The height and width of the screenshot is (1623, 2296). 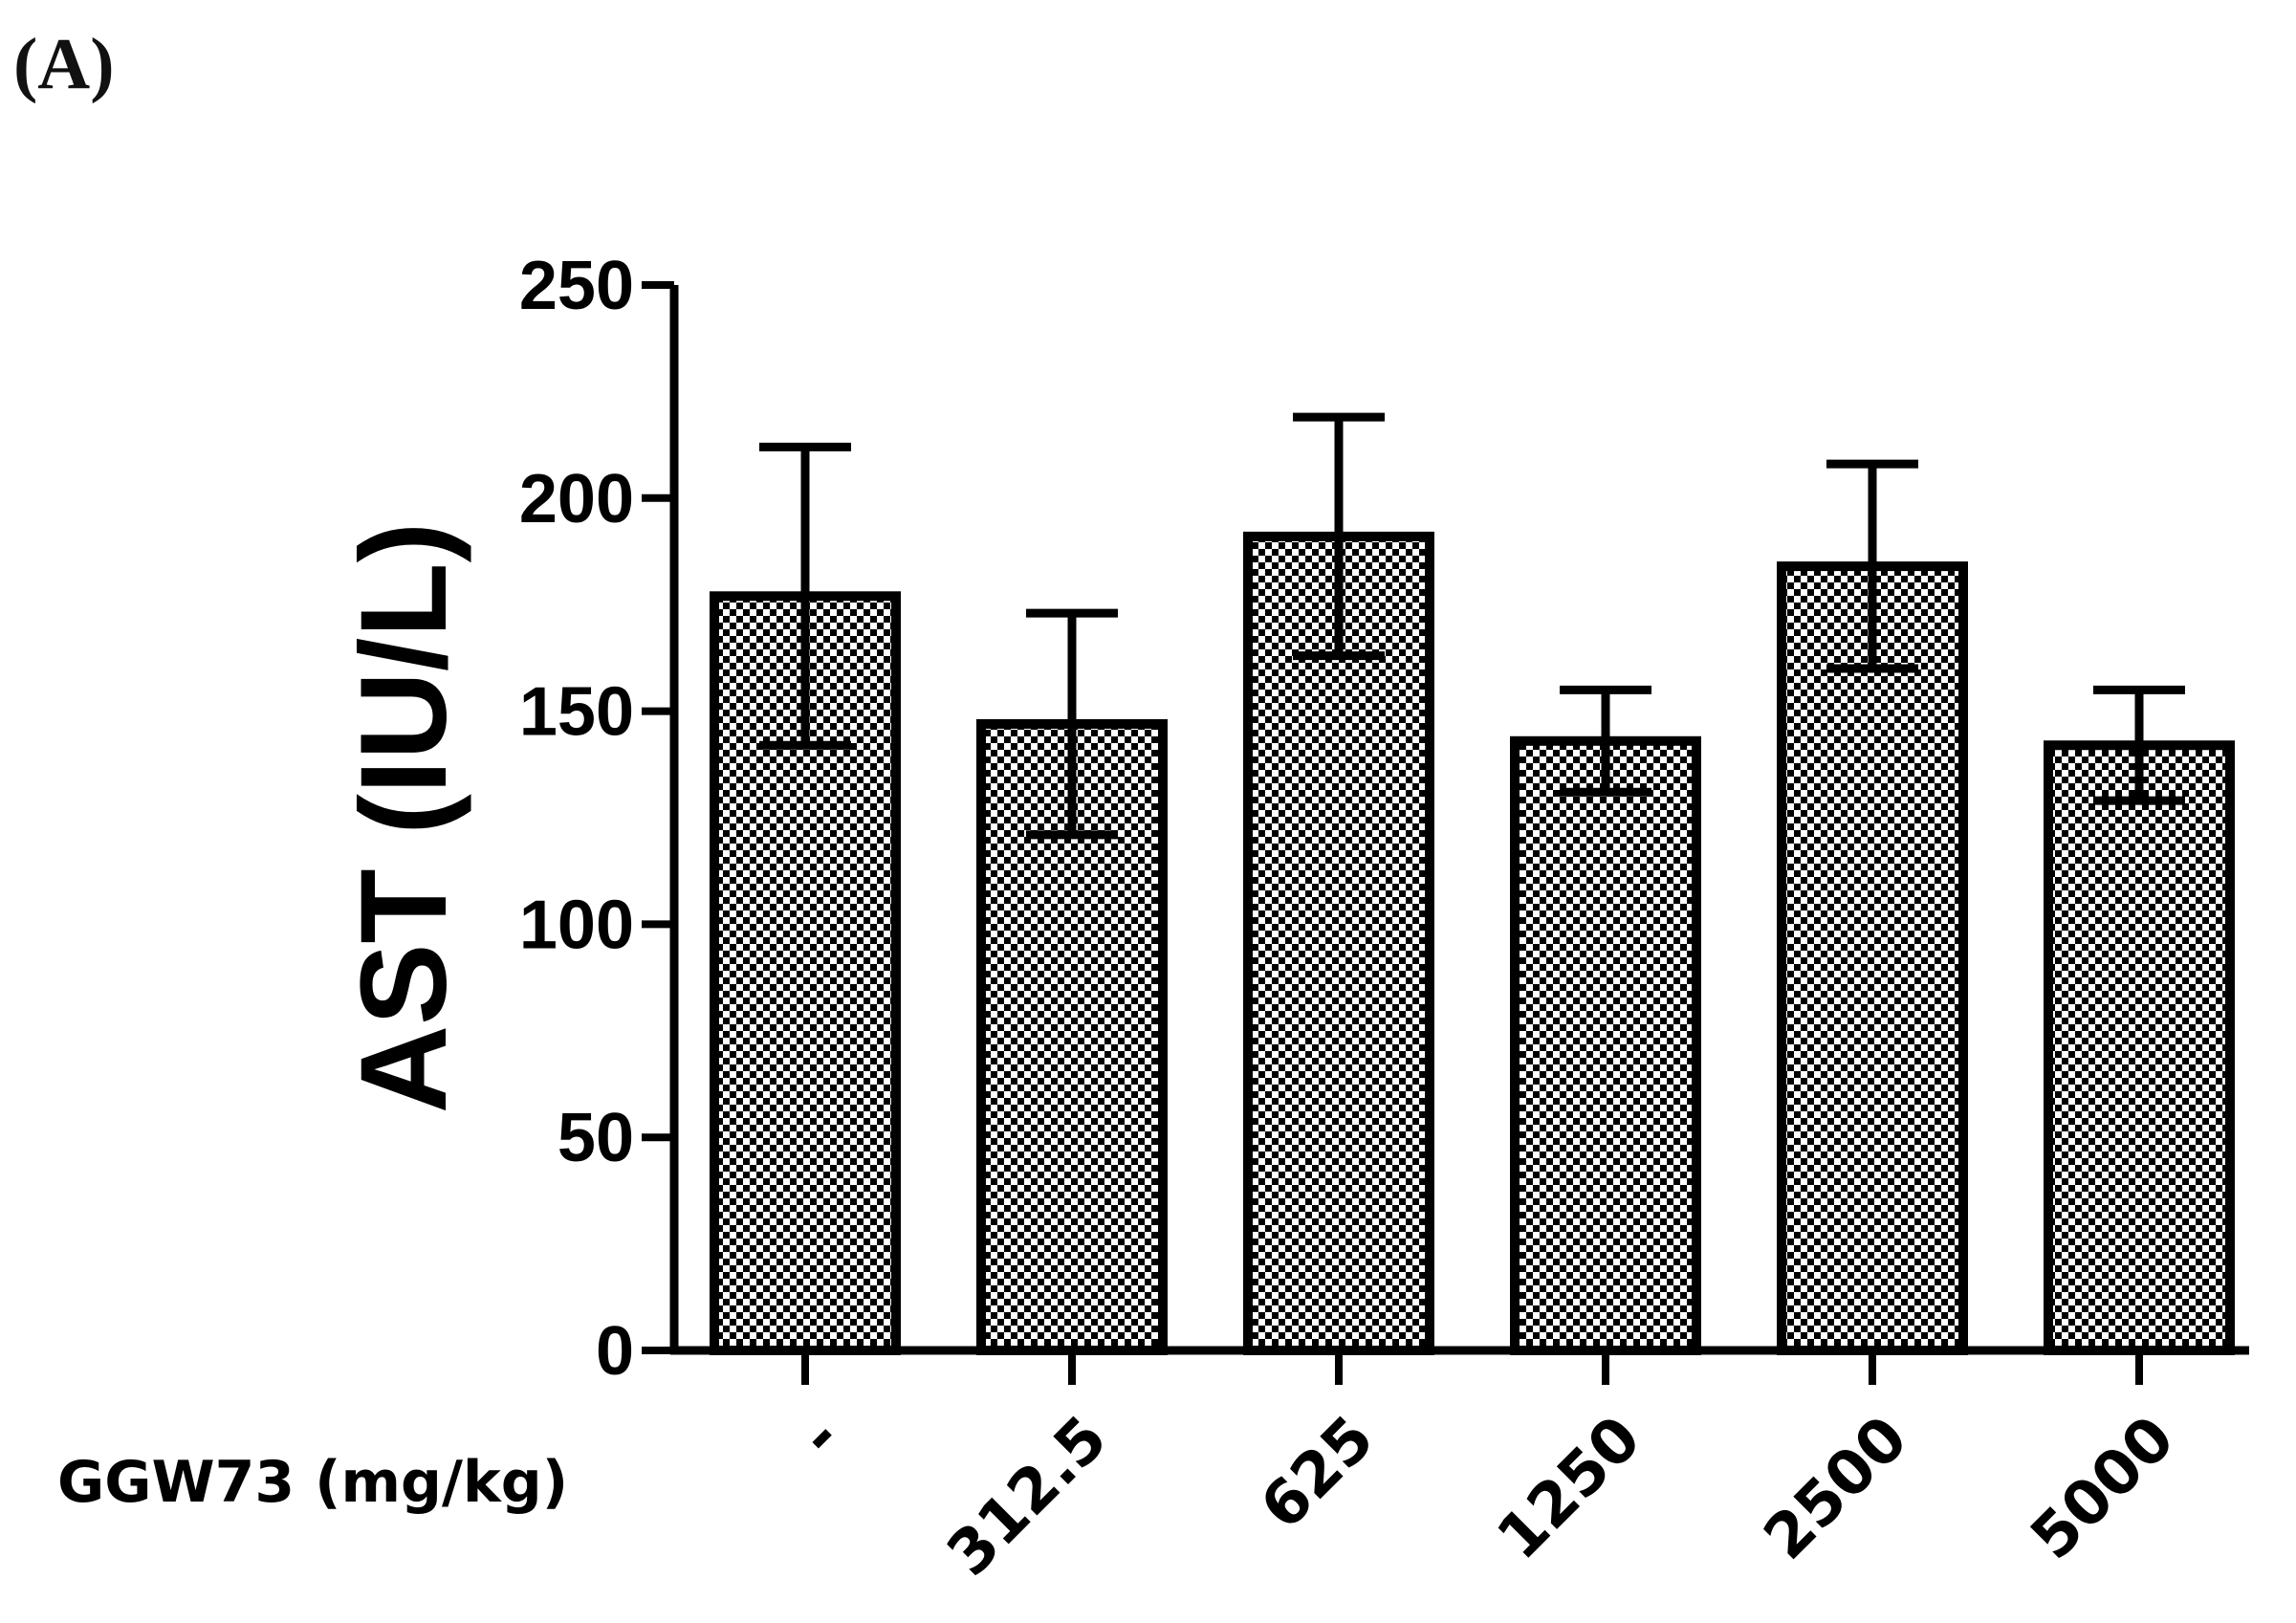 What do you see at coordinates (576, 286) in the screenshot?
I see `y-tick-label: 250` at bounding box center [576, 286].